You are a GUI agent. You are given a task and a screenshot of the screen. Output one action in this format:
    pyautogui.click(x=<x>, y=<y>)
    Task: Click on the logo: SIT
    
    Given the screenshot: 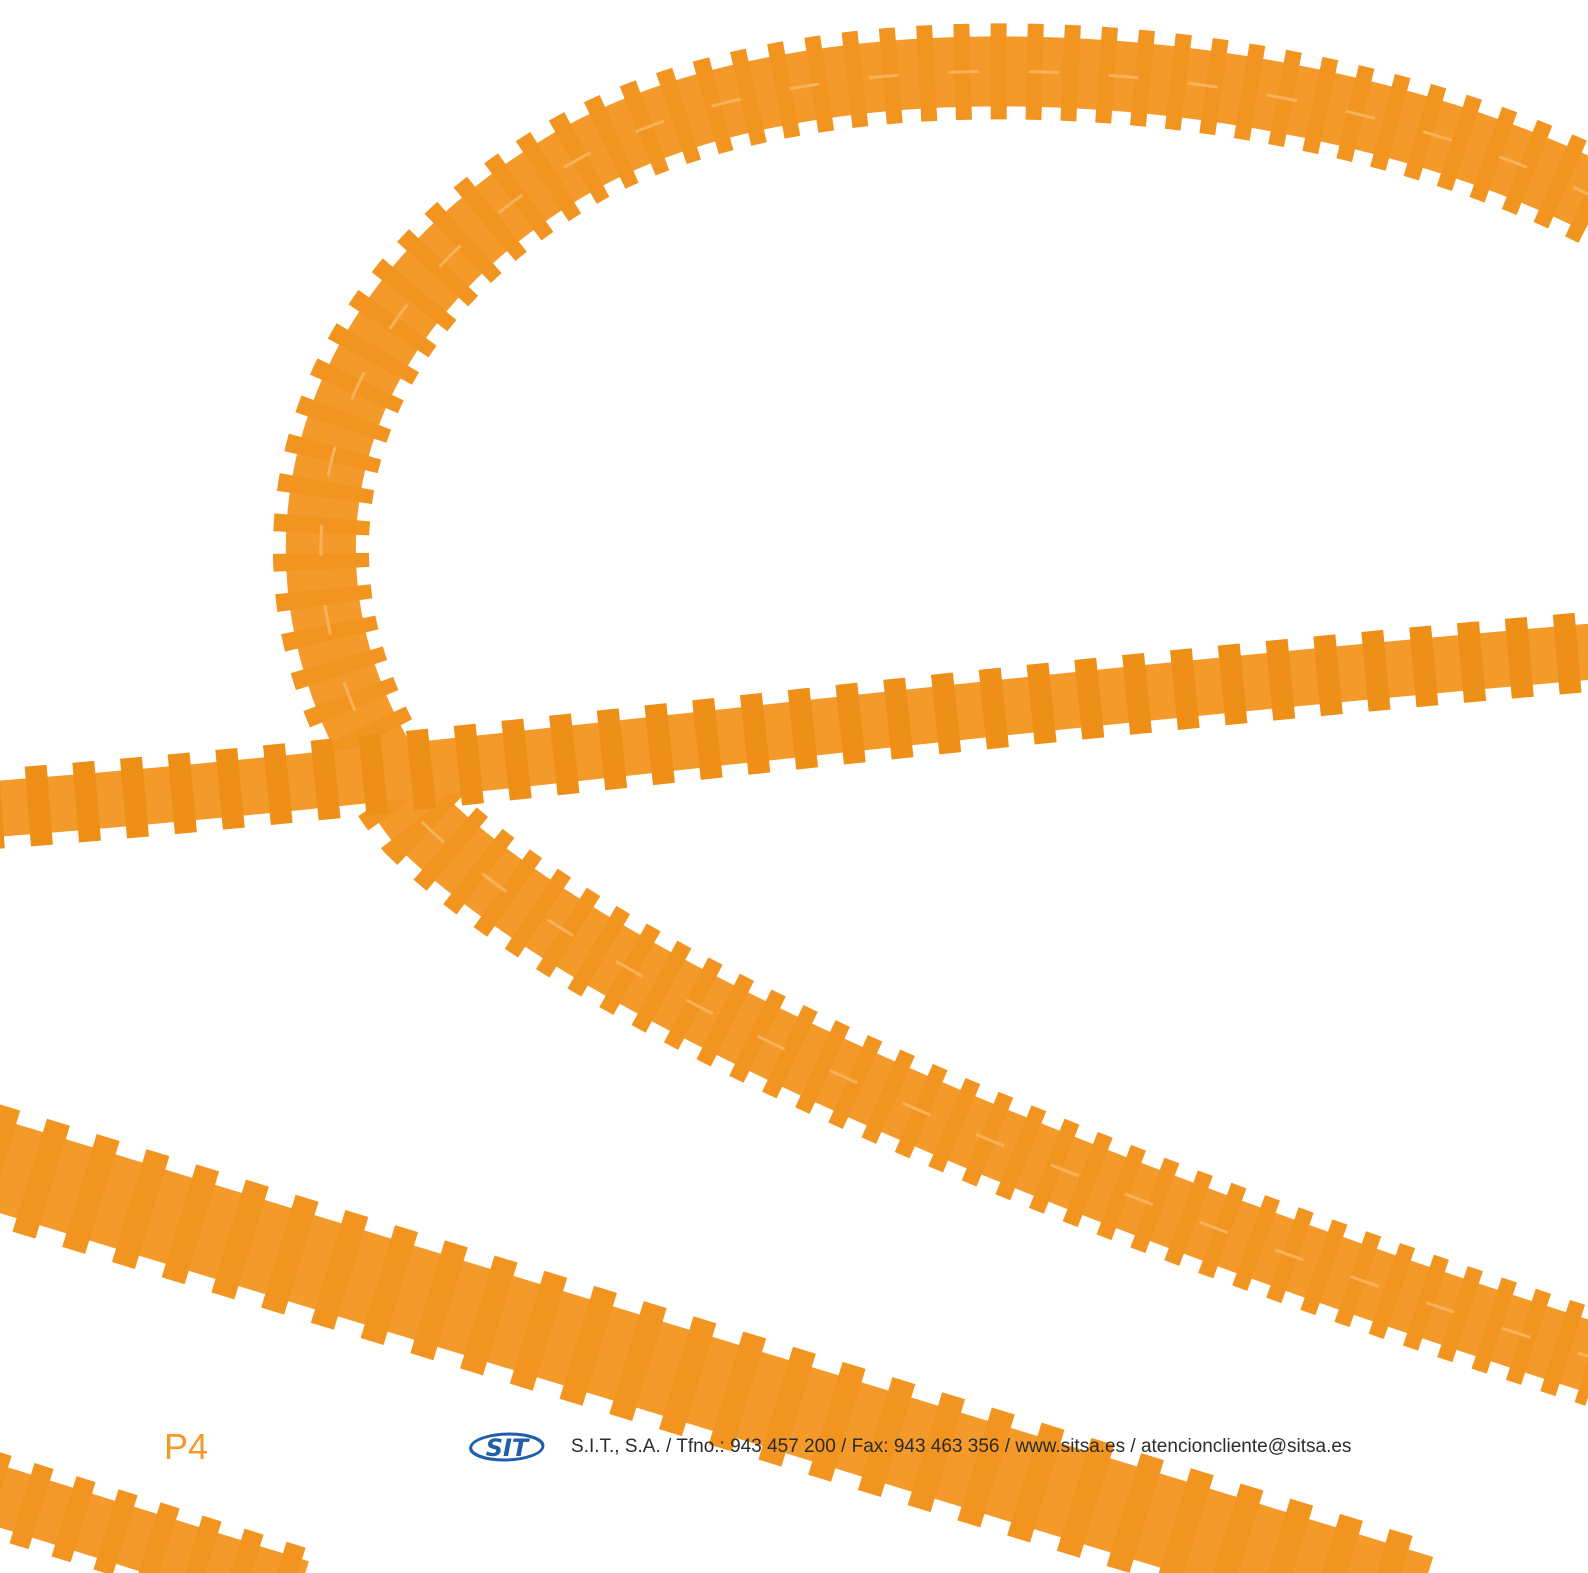 What is the action you would take?
    pyautogui.click(x=507, y=1447)
    